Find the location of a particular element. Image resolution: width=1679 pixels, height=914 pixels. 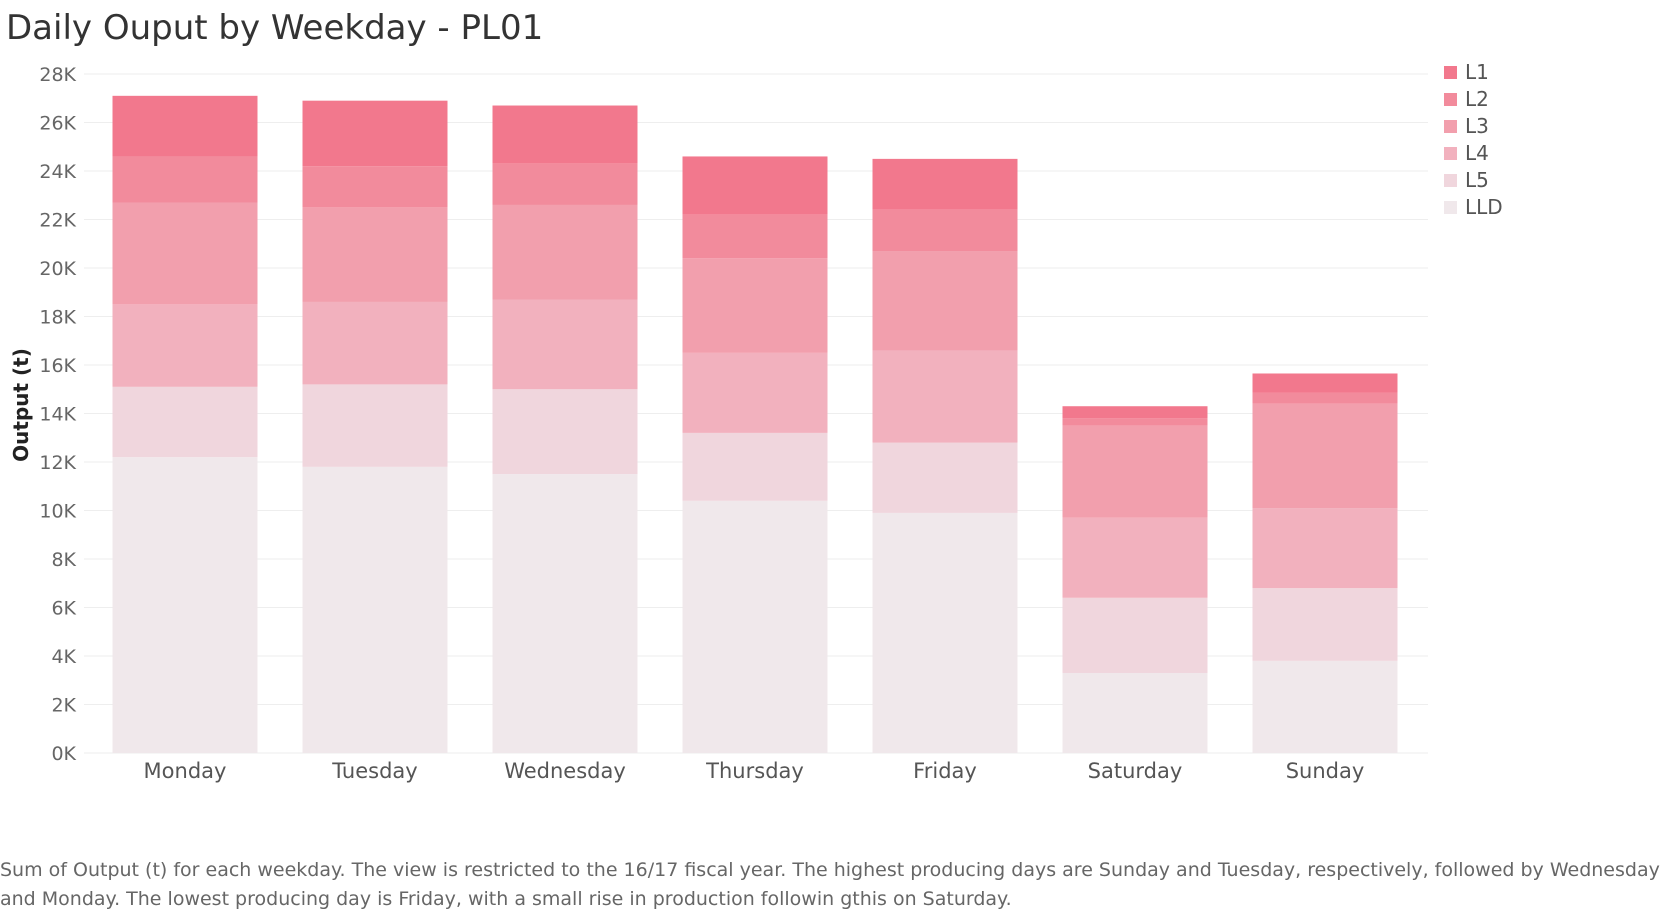

y-tick-label: 26K is located at coordinates (57, 124).